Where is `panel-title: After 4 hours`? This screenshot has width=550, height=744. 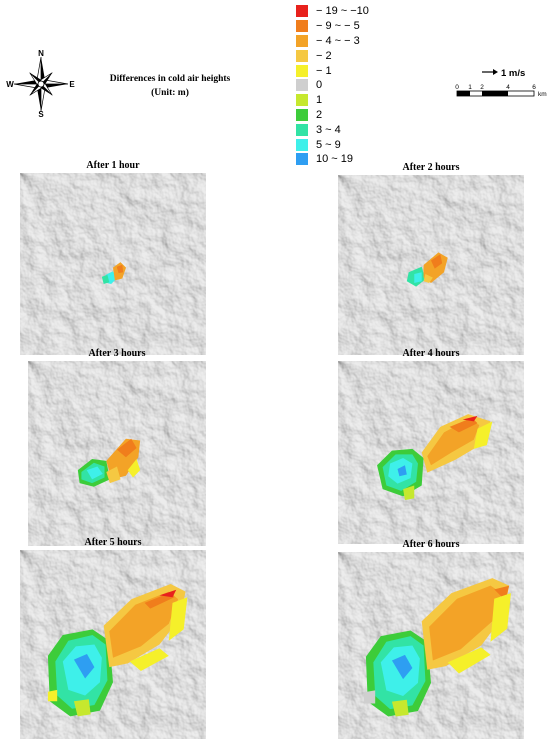 panel-title: After 4 hours is located at coordinates (431, 353).